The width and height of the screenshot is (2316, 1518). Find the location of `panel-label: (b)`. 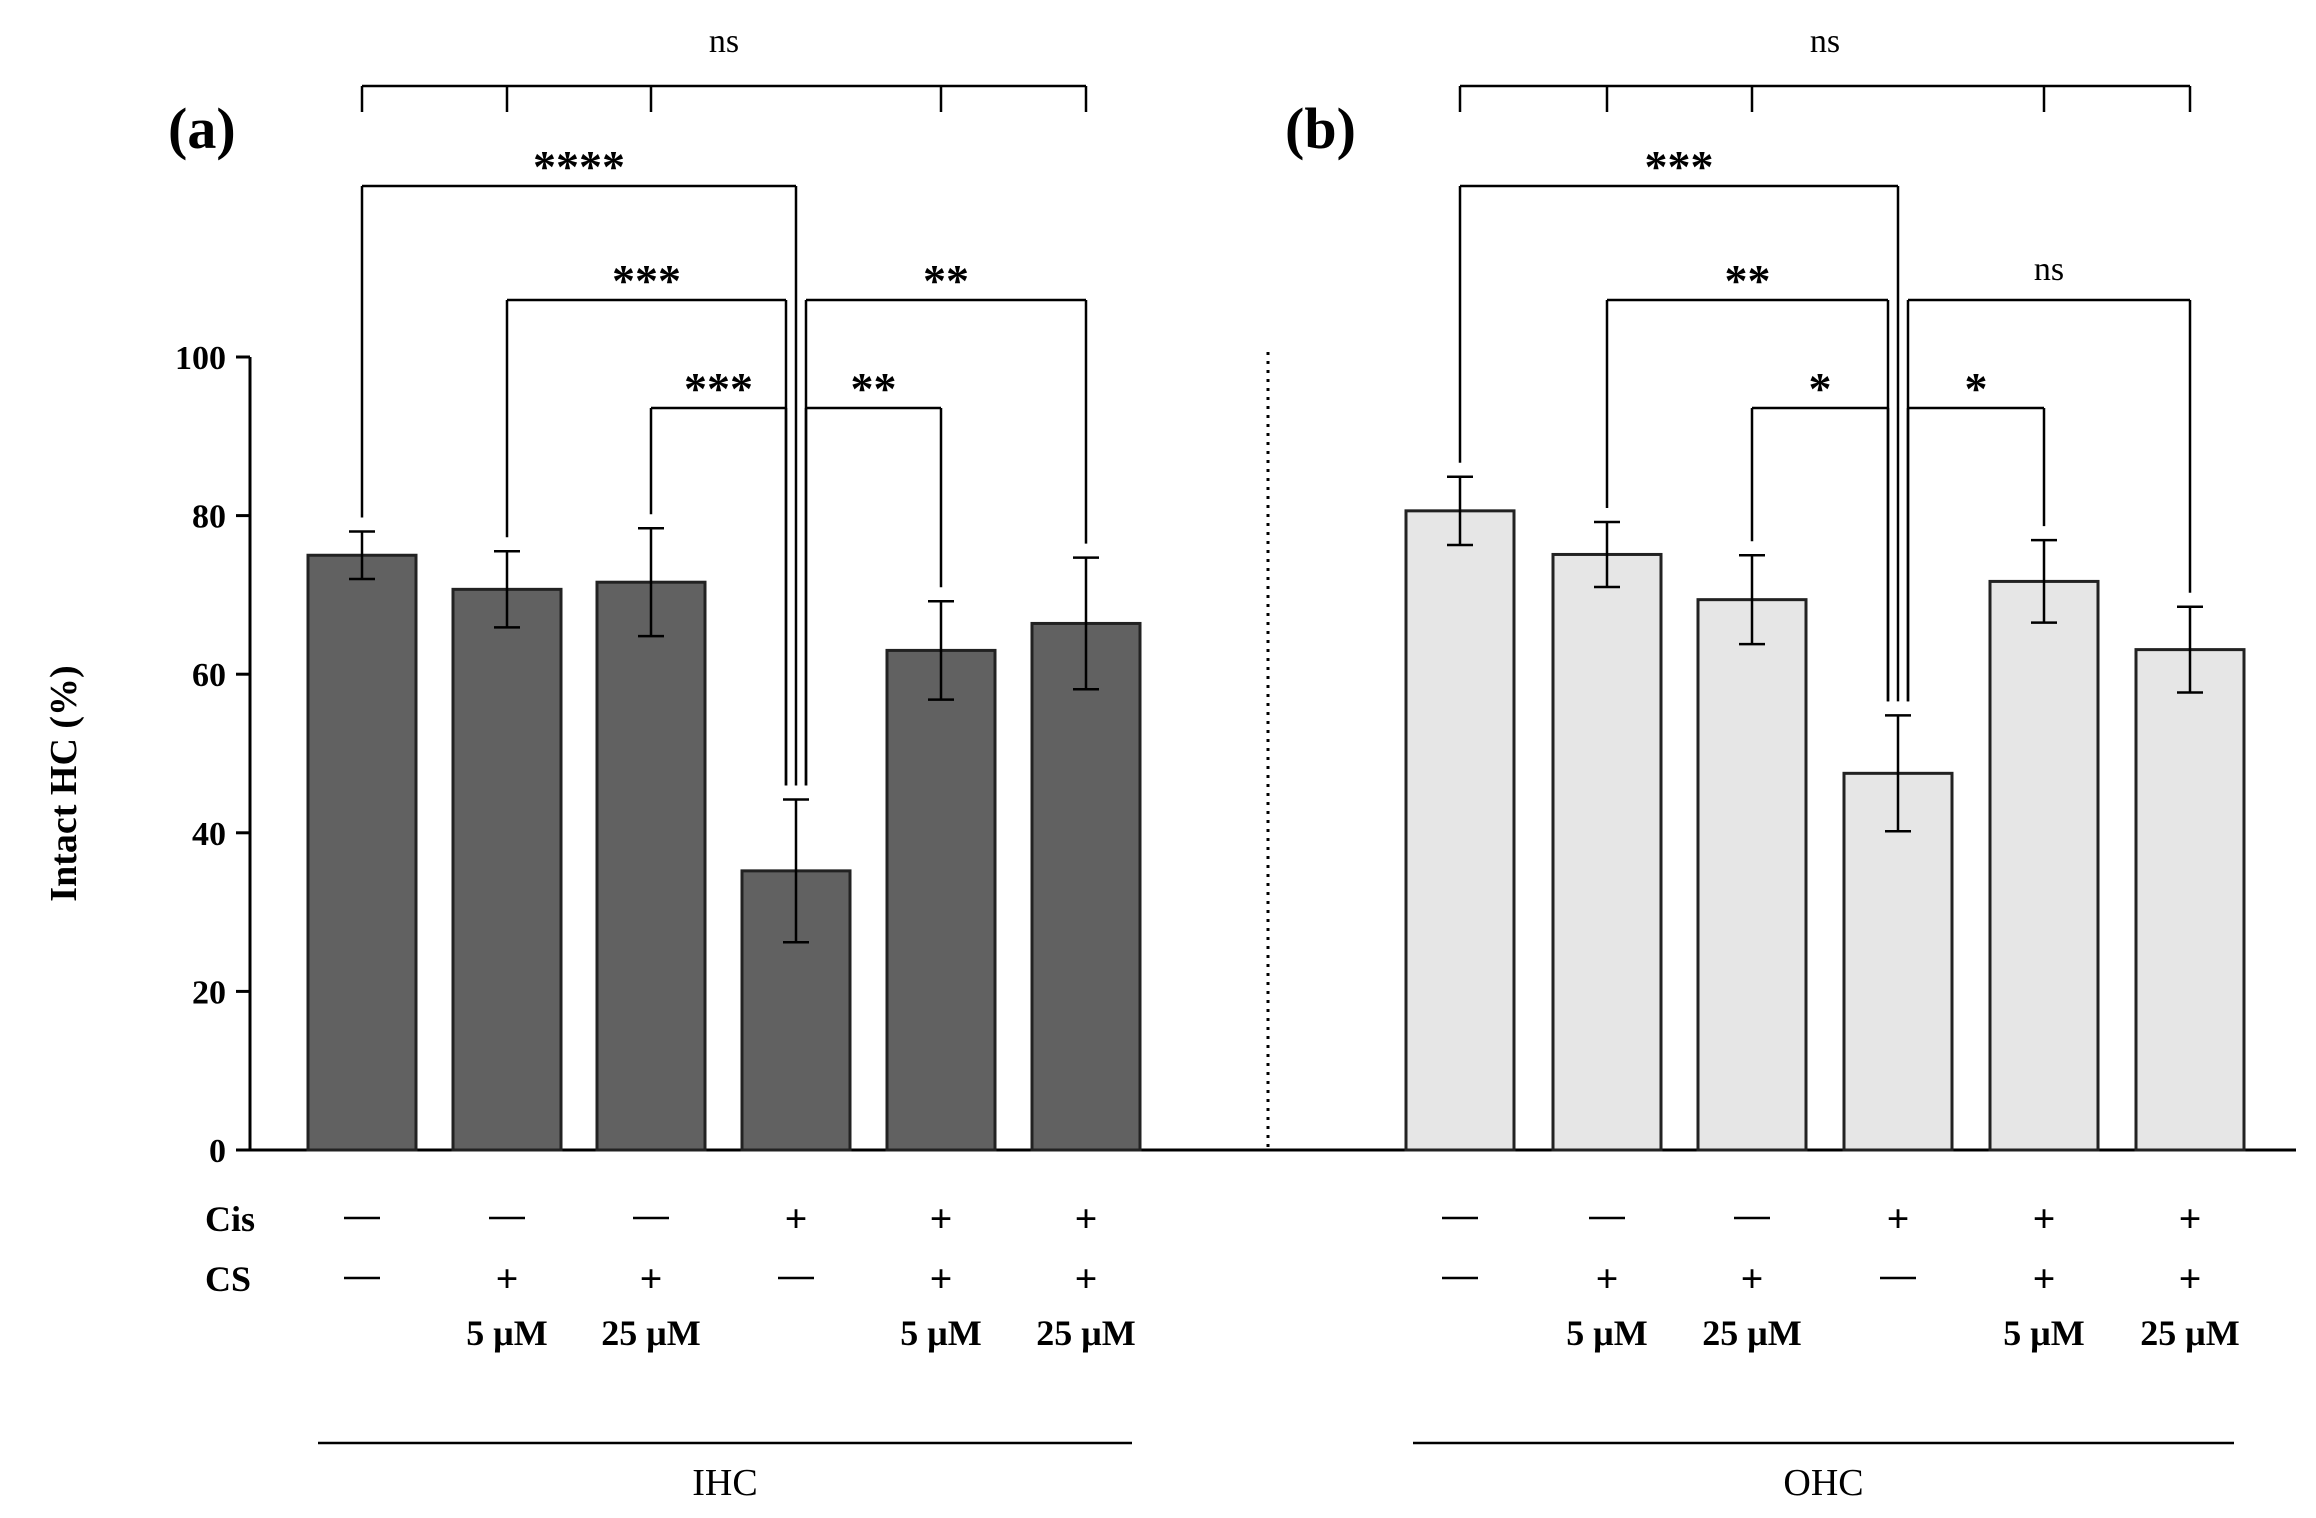

panel-label: (b) is located at coordinates (1320, 128).